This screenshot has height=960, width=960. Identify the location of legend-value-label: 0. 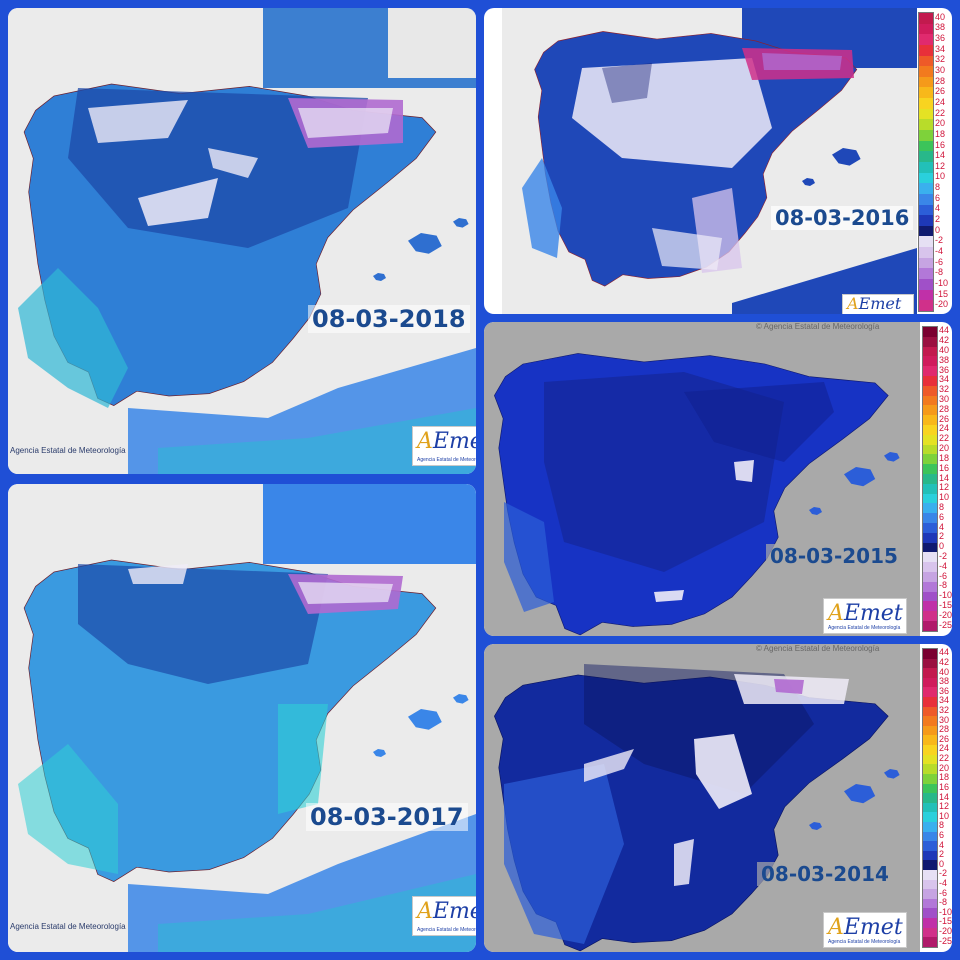
(942, 546).